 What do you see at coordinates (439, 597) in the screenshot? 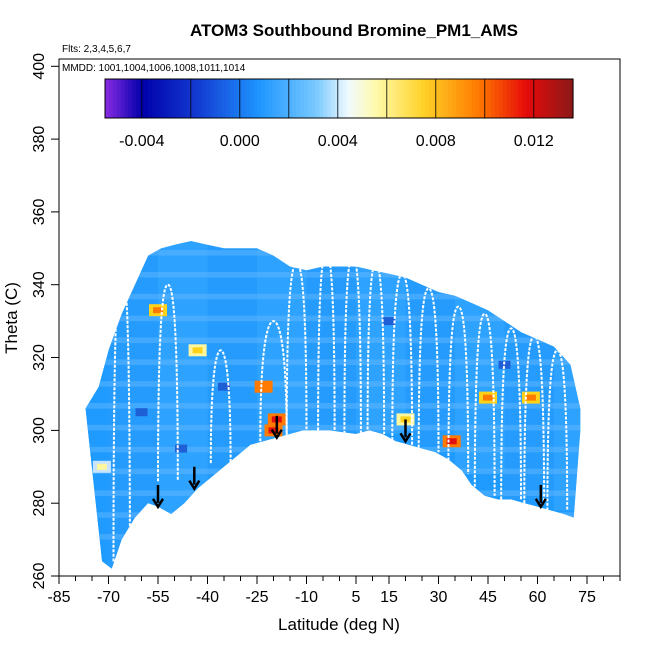
I see `x-tick-label: 30` at bounding box center [439, 597].